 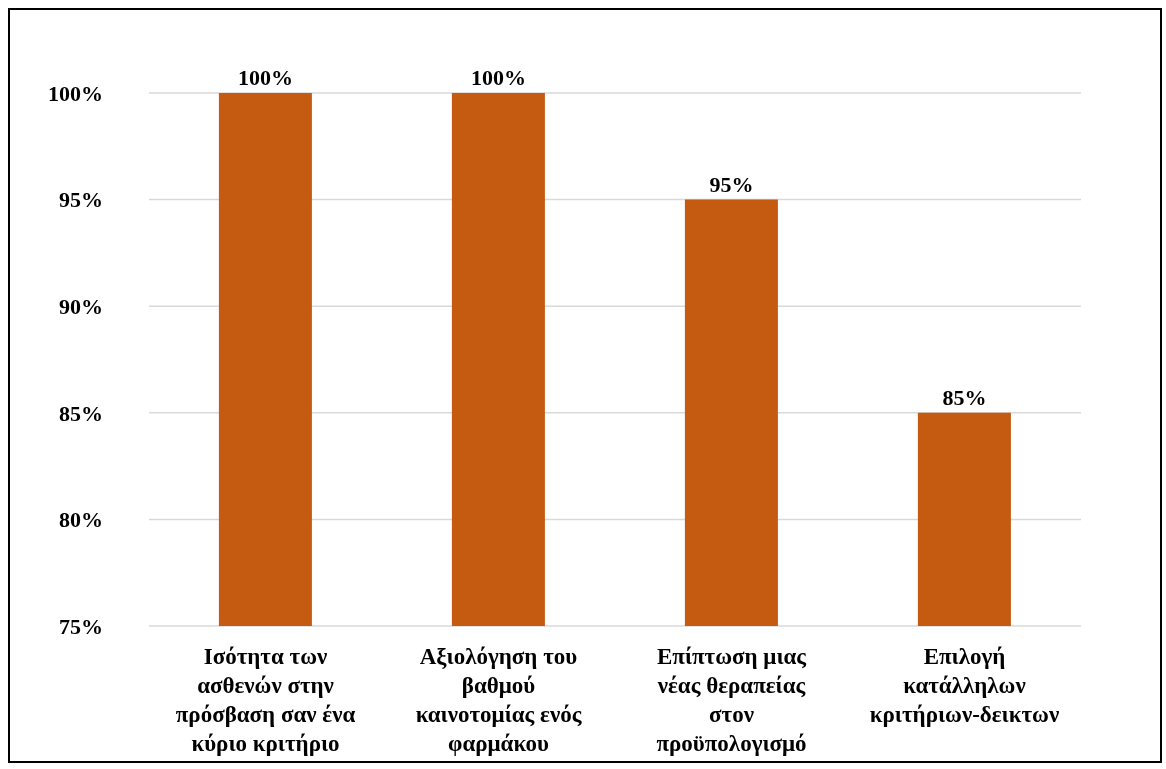 What do you see at coordinates (81, 520) in the screenshot?
I see `y-tick-label: 80%` at bounding box center [81, 520].